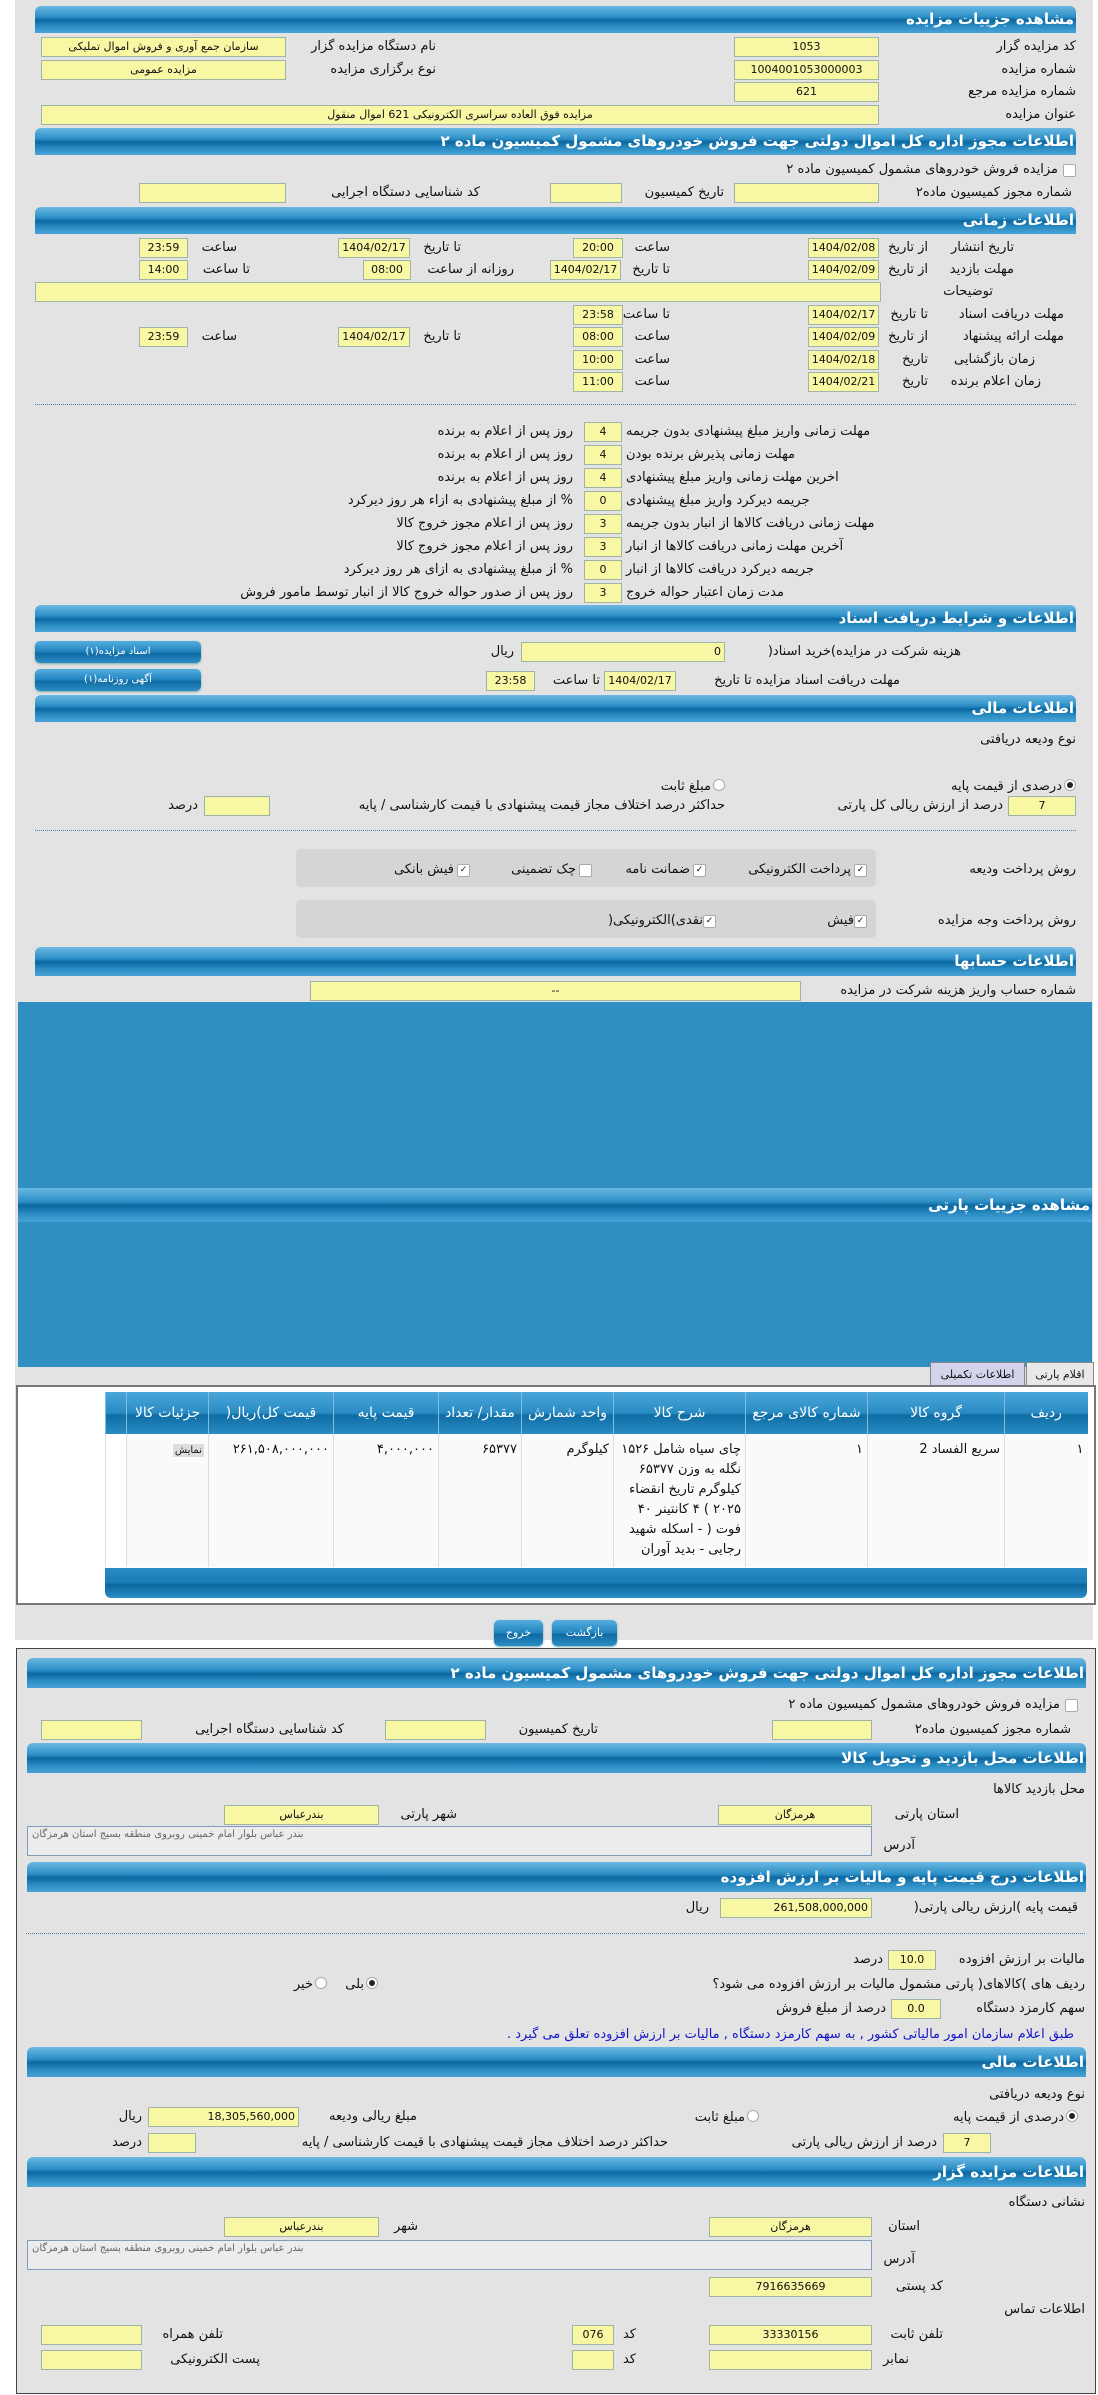 The height and width of the screenshot is (2395, 1098). I want to click on offer-to-time: 23:59, so click(163, 337).